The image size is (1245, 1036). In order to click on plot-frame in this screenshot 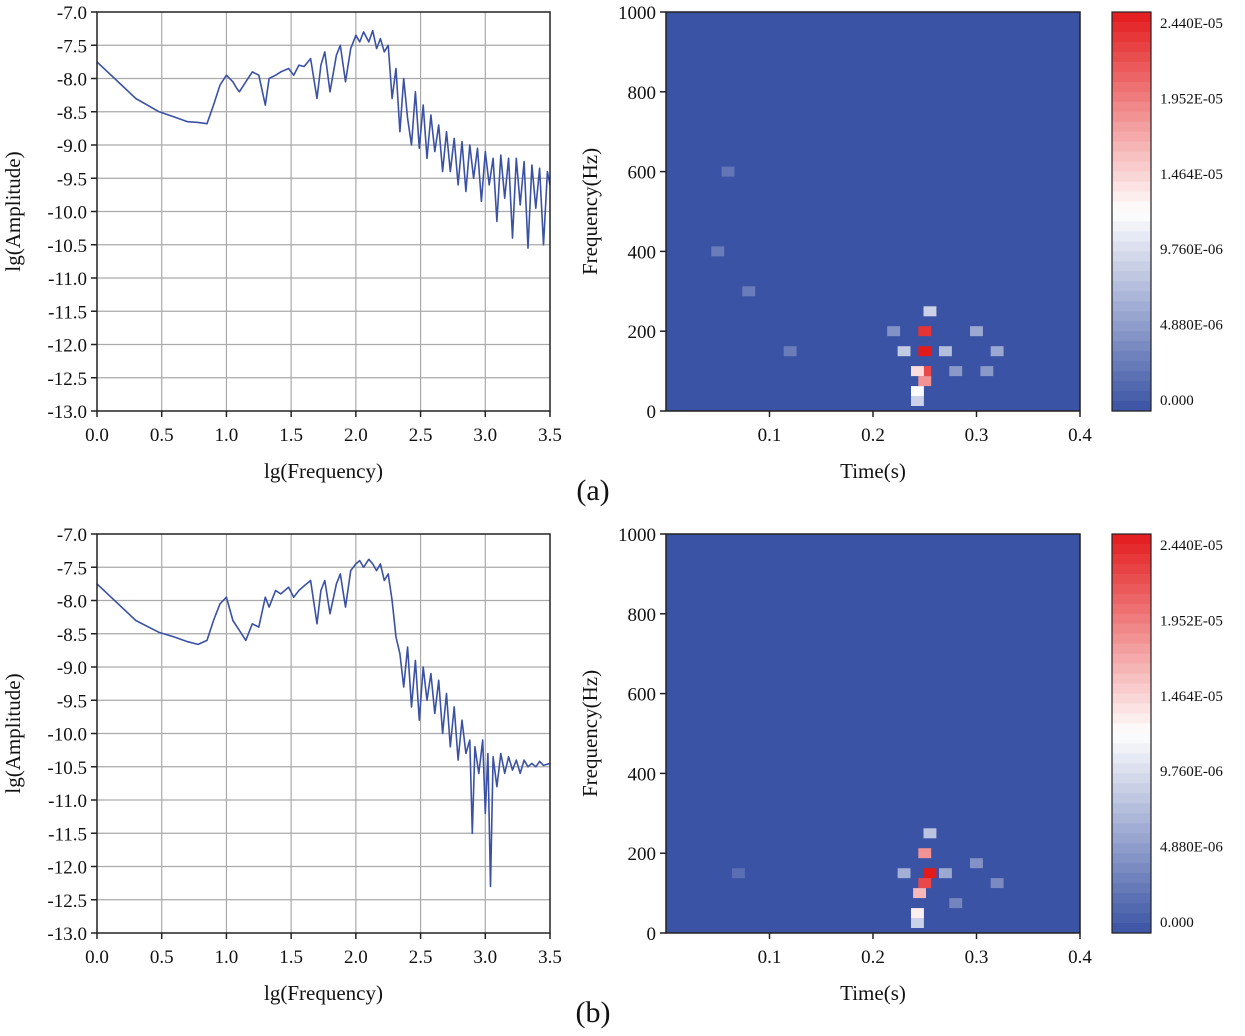, I will do `click(323, 733)`.